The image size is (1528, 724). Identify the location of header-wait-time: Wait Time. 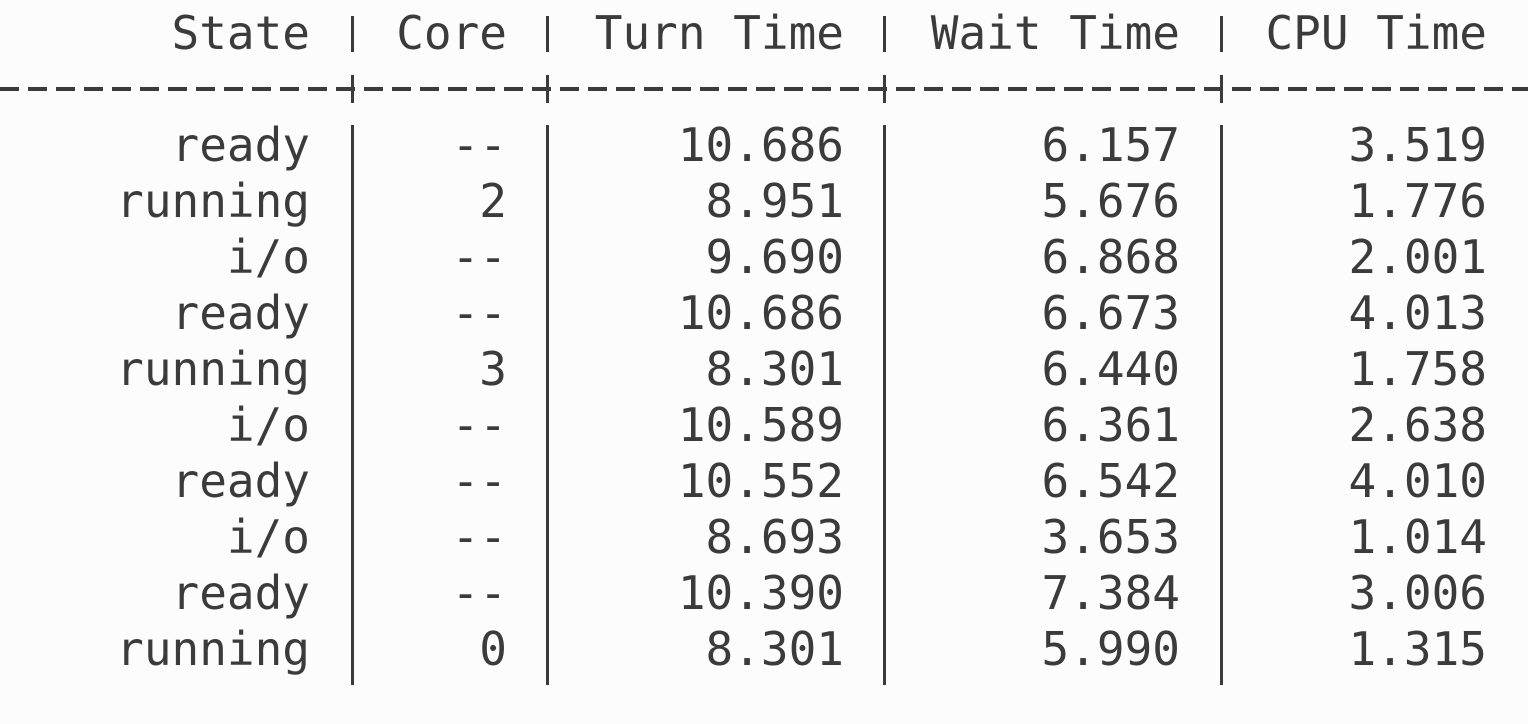
(1055, 33).